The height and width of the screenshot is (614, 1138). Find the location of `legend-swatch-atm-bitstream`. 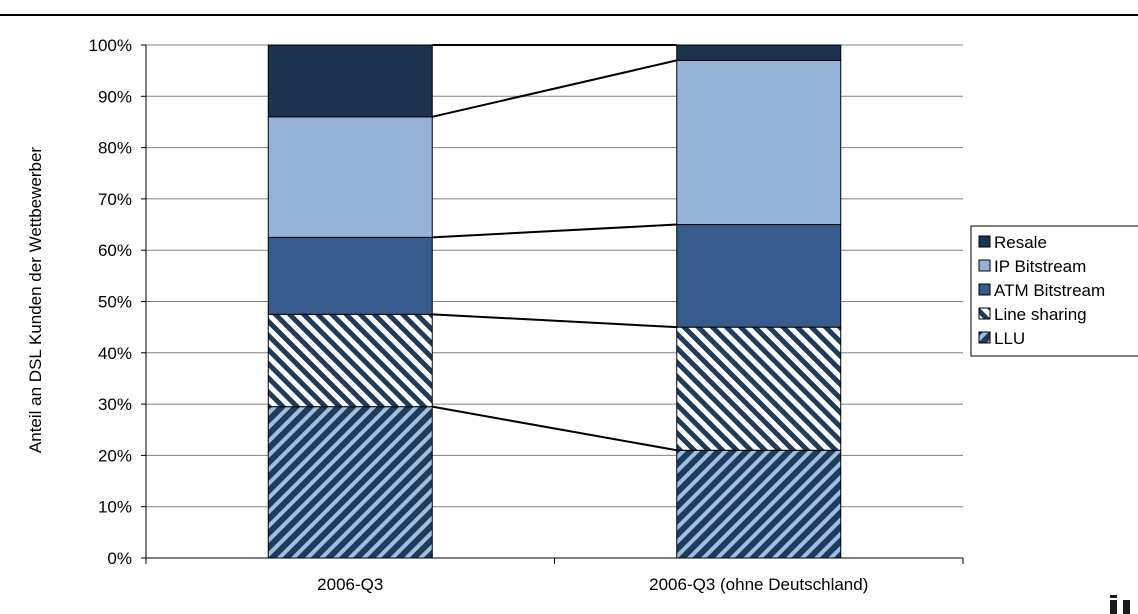

legend-swatch-atm-bitstream is located at coordinates (984, 289).